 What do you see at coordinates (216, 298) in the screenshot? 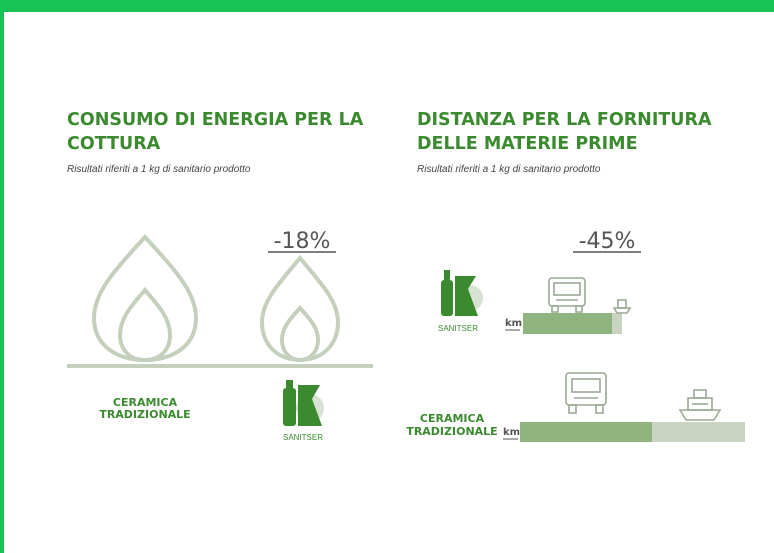
I see `flames` at bounding box center [216, 298].